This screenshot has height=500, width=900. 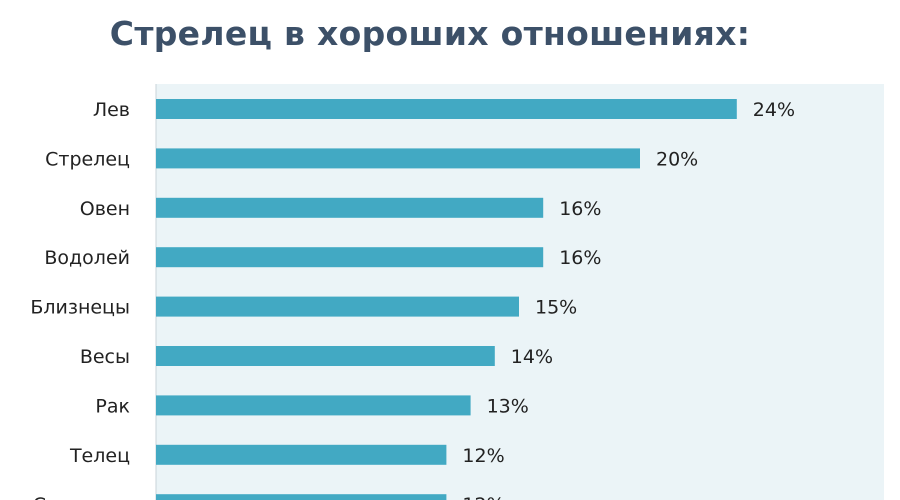 What do you see at coordinates (556, 308) in the screenshot?
I see `value-label: 15%` at bounding box center [556, 308].